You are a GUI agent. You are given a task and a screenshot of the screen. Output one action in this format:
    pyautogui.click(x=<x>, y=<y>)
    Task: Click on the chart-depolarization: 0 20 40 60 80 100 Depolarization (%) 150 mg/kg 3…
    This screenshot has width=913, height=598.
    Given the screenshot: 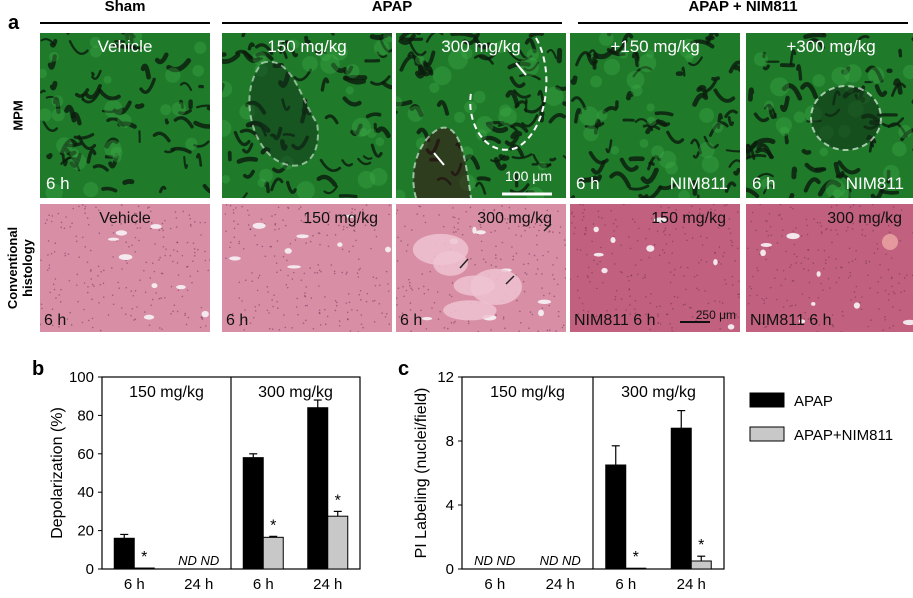 What is the action you would take?
    pyautogui.click(x=205, y=481)
    